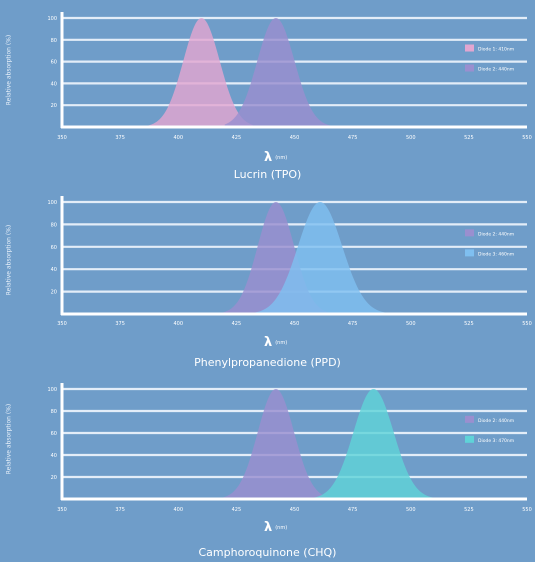 Image resolution: width=535 pixels, height=562 pixels. I want to click on chart-title: Phenylpropanedione (PPD), so click(267, 362).